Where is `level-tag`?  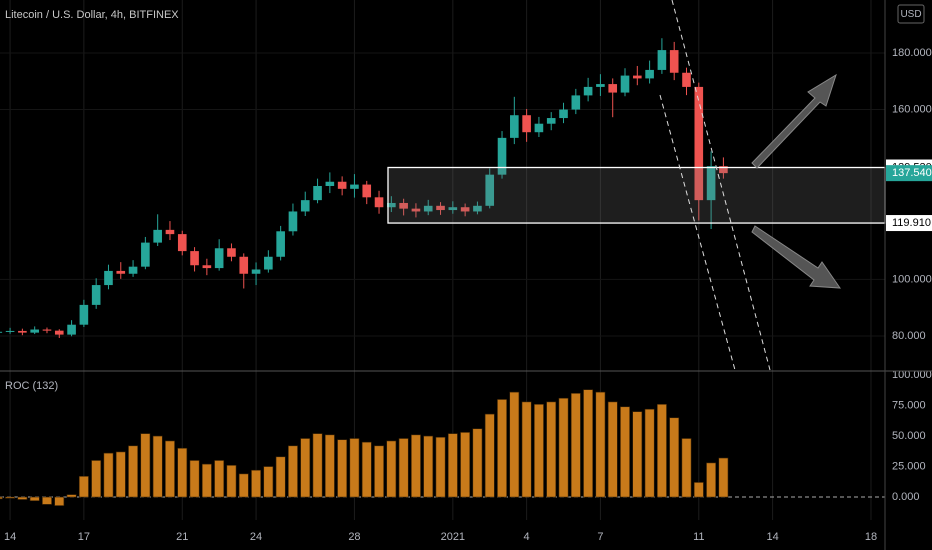 level-tag is located at coordinates (909, 223).